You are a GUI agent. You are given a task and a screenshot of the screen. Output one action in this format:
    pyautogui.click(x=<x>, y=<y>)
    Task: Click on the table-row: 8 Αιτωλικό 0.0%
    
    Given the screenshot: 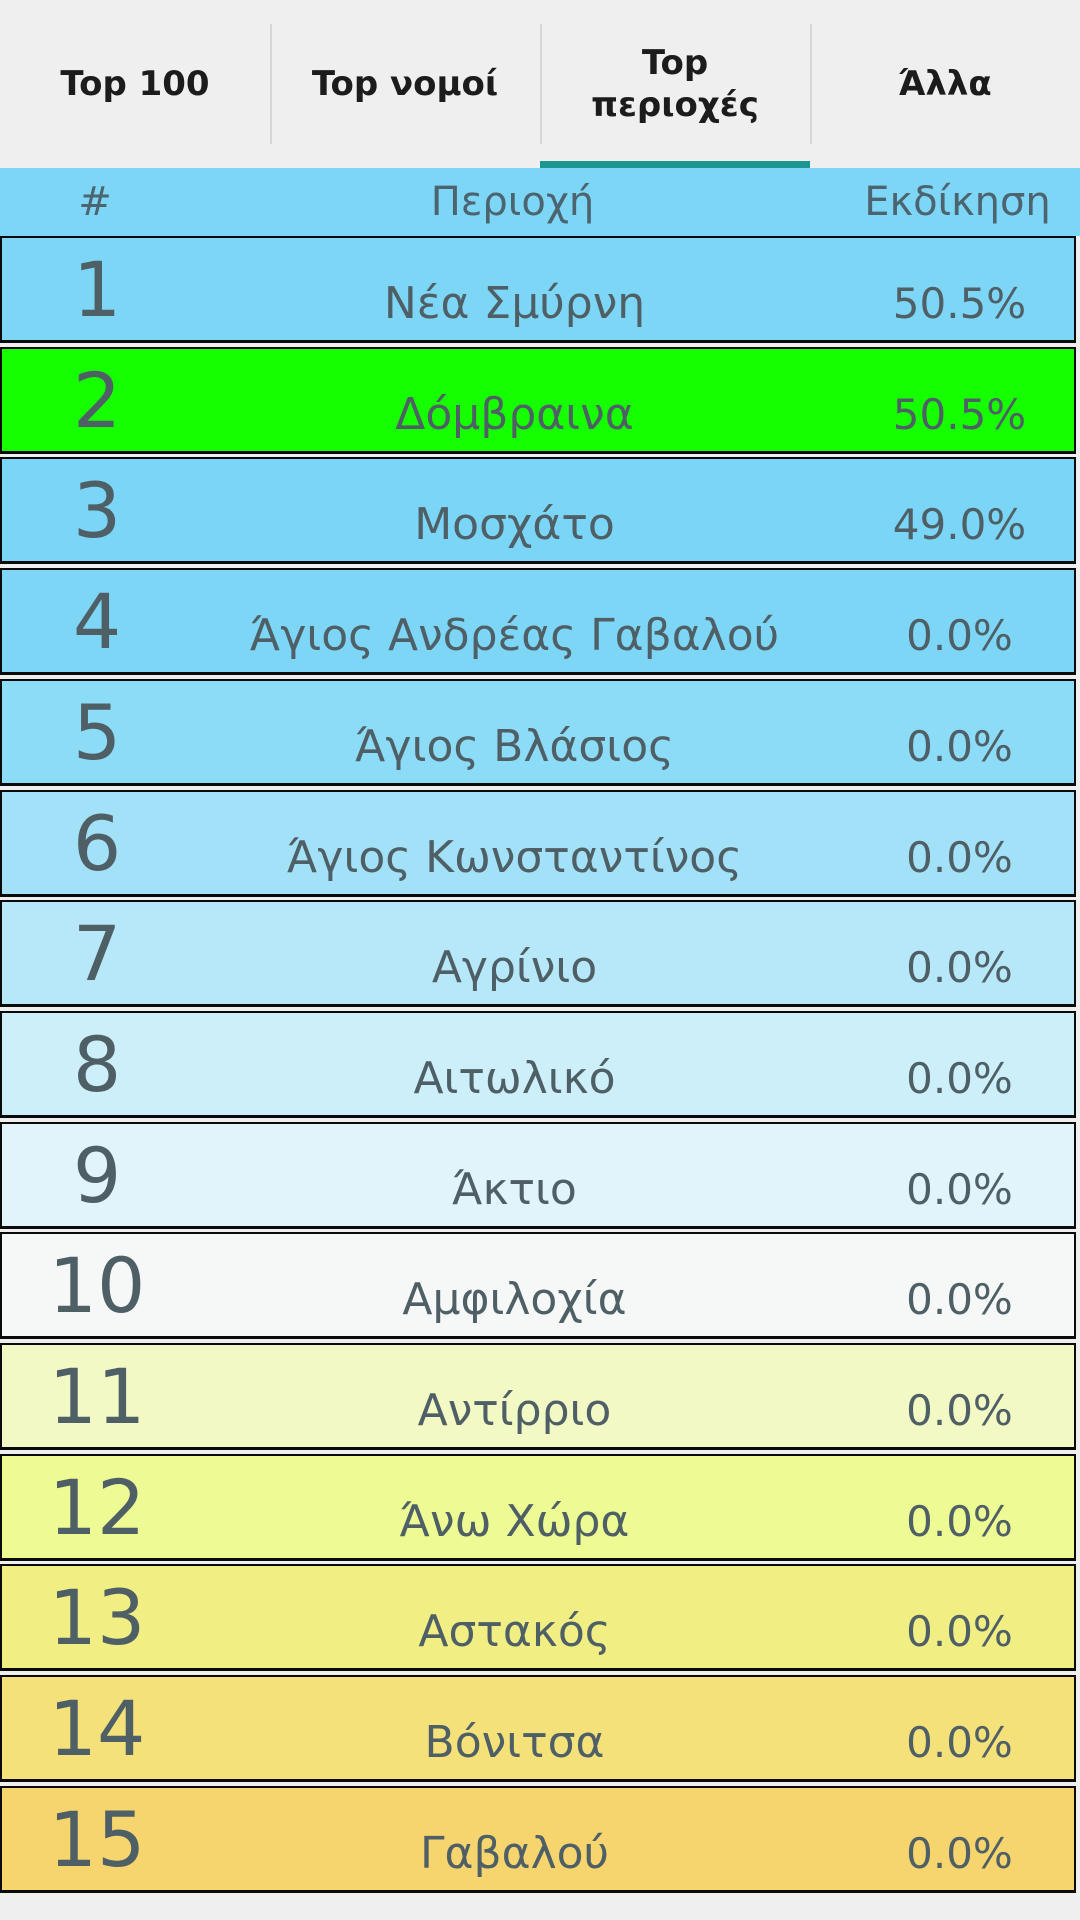 What is the action you would take?
    pyautogui.click(x=538, y=1064)
    